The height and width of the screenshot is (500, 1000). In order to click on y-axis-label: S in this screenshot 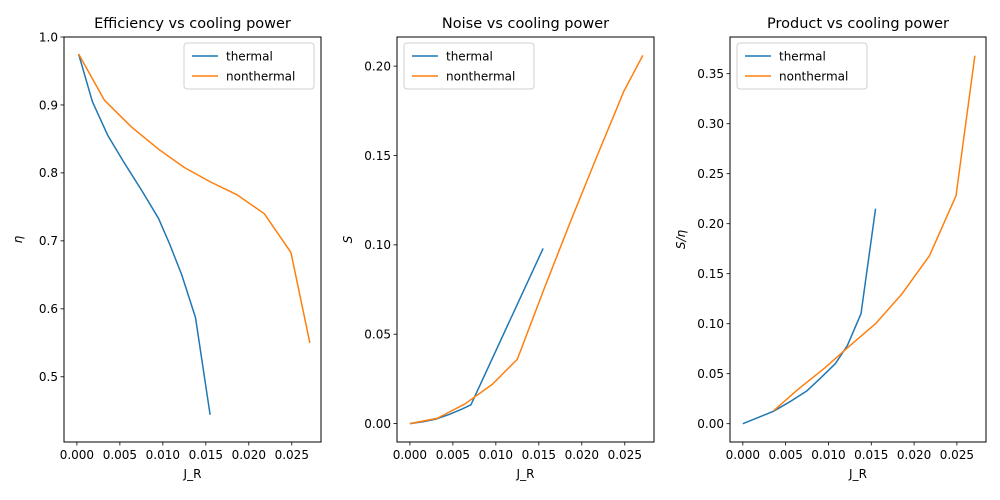, I will do `click(348, 239)`.